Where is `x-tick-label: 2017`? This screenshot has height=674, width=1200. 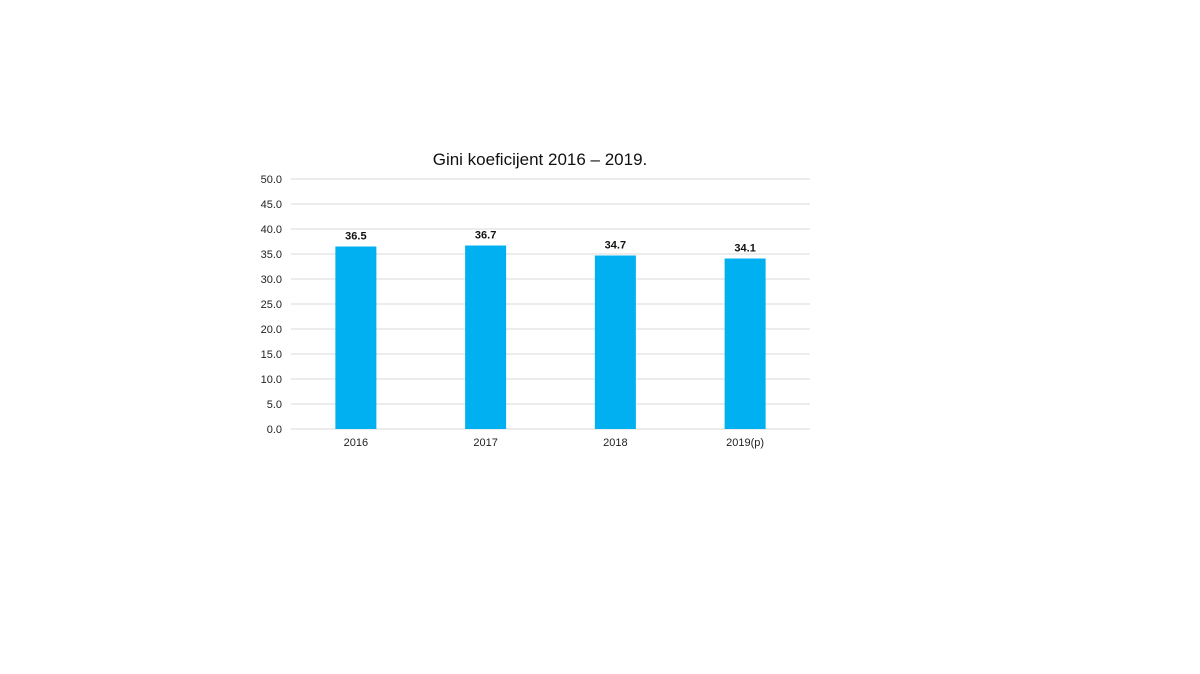 x-tick-label: 2017 is located at coordinates (485, 443).